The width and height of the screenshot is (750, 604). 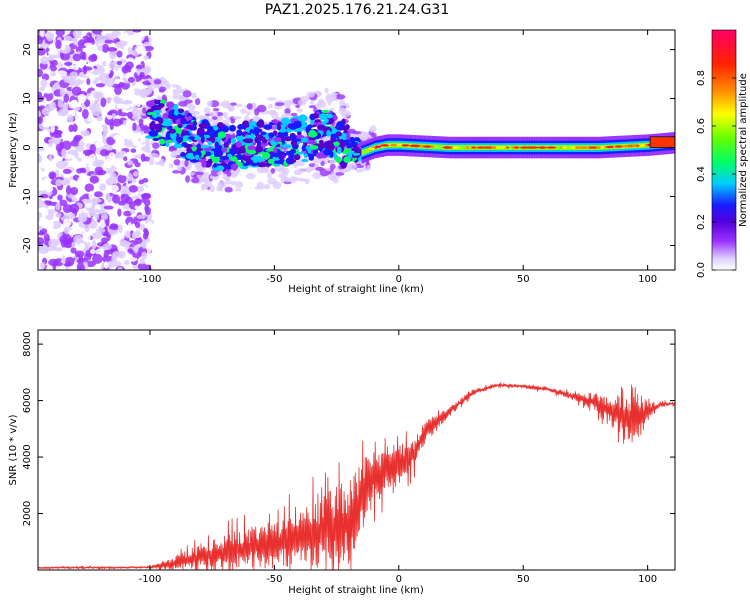 What do you see at coordinates (27, 400) in the screenshot?
I see `y-tick-label: 6000` at bounding box center [27, 400].